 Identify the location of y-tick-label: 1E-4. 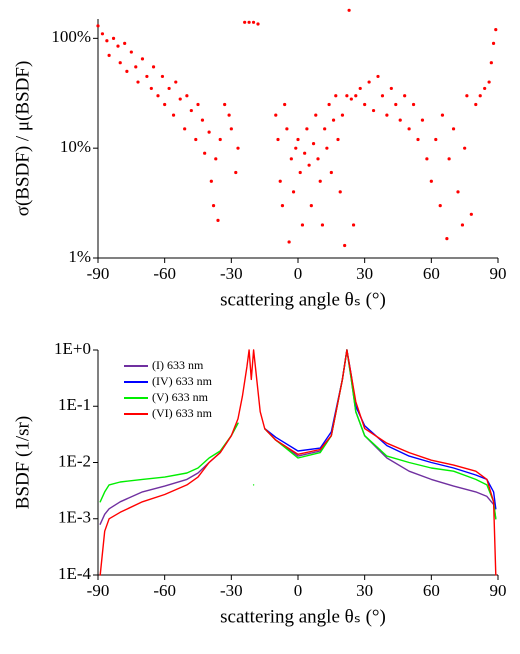
(75, 573).